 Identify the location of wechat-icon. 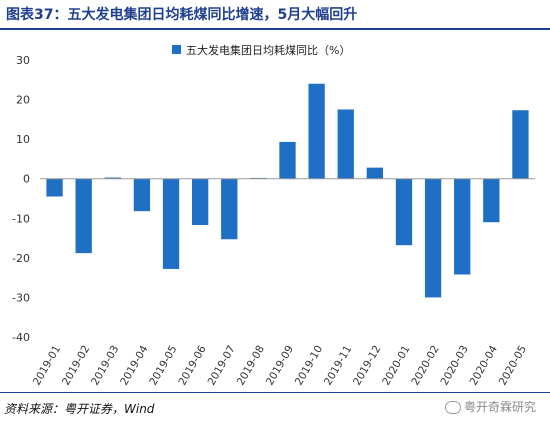
(452, 407).